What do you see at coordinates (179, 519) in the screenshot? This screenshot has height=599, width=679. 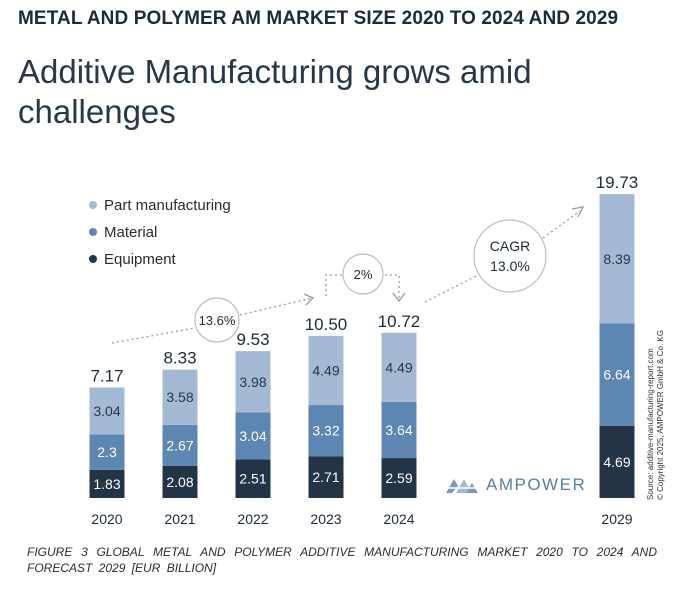 I see `x-tick-label: 2021` at bounding box center [179, 519].